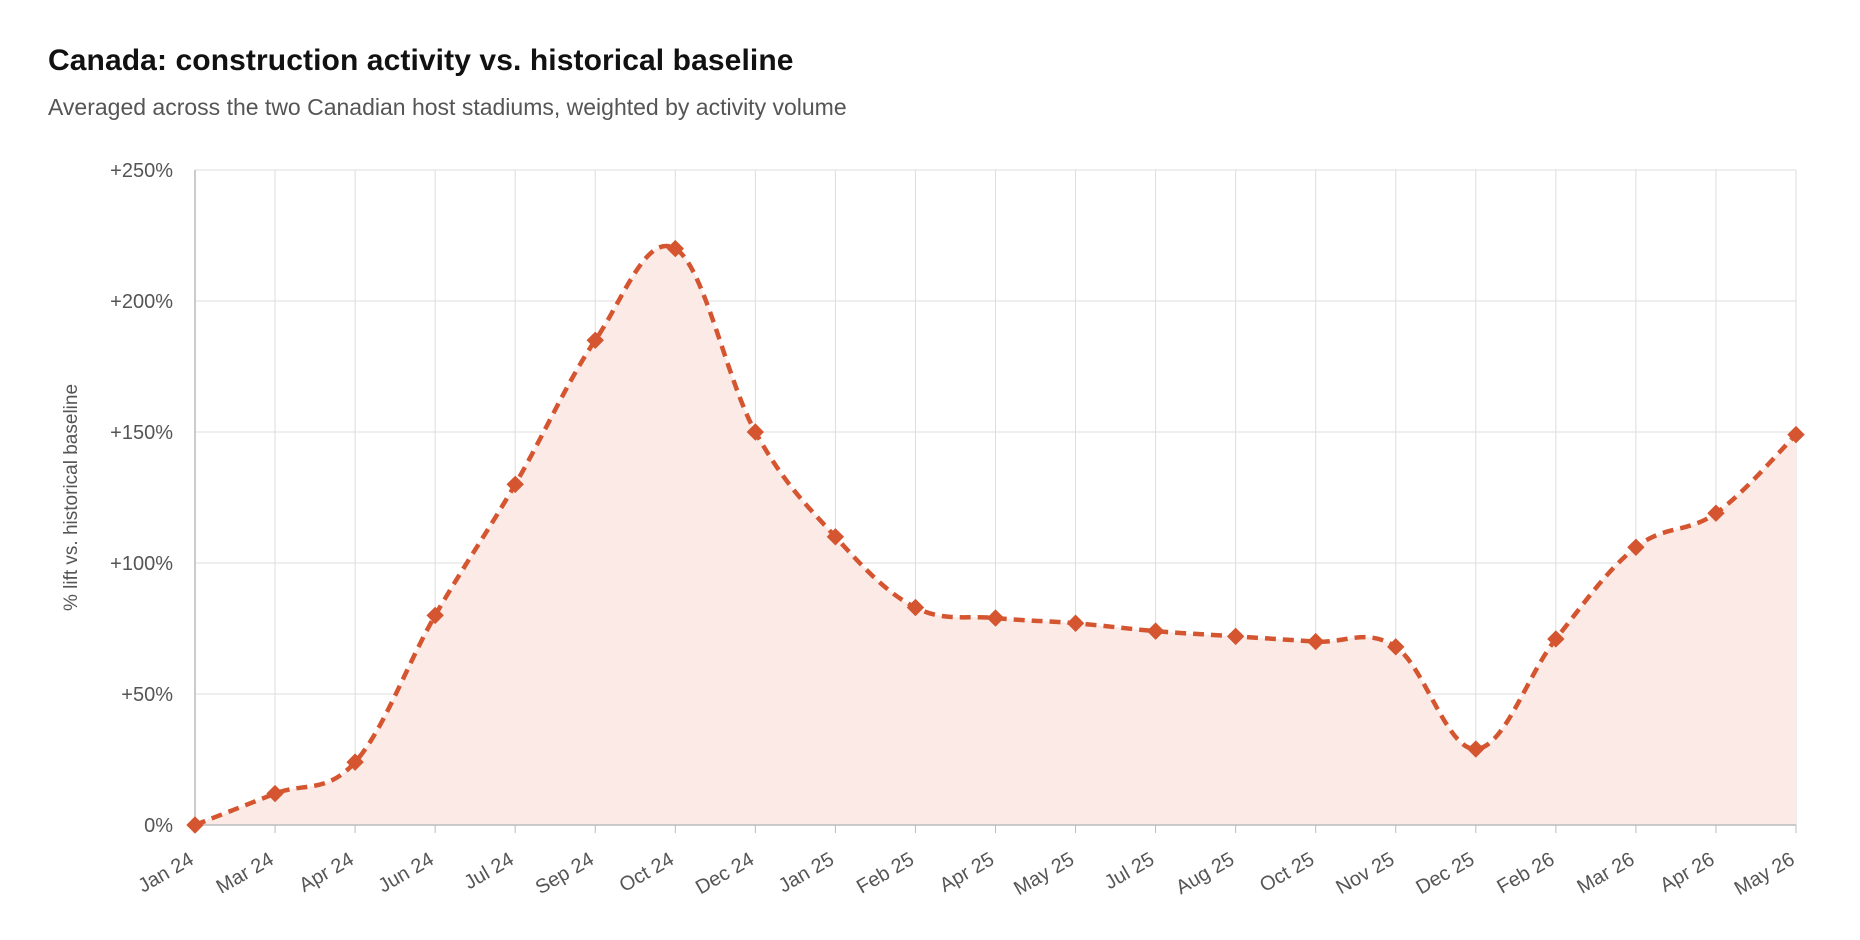  I want to click on x-tick-label: Oct 25, so click(1287, 872).